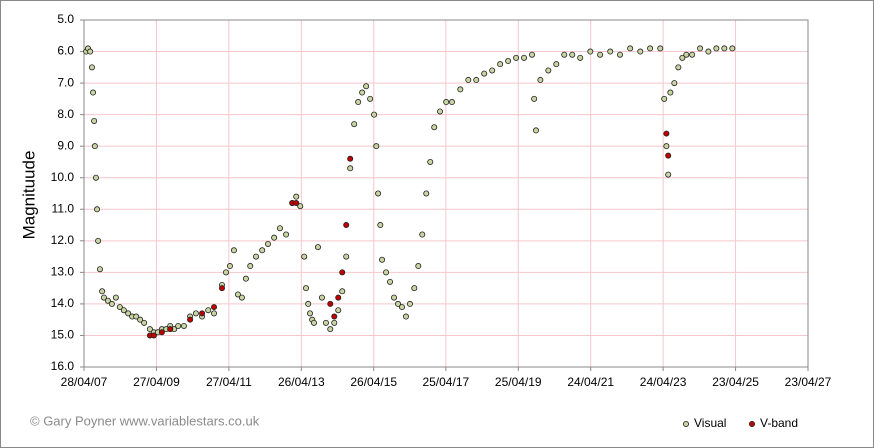 The image size is (874, 448). What do you see at coordinates (229, 382) in the screenshot?
I see `x-tick-label: 27/04/11` at bounding box center [229, 382].